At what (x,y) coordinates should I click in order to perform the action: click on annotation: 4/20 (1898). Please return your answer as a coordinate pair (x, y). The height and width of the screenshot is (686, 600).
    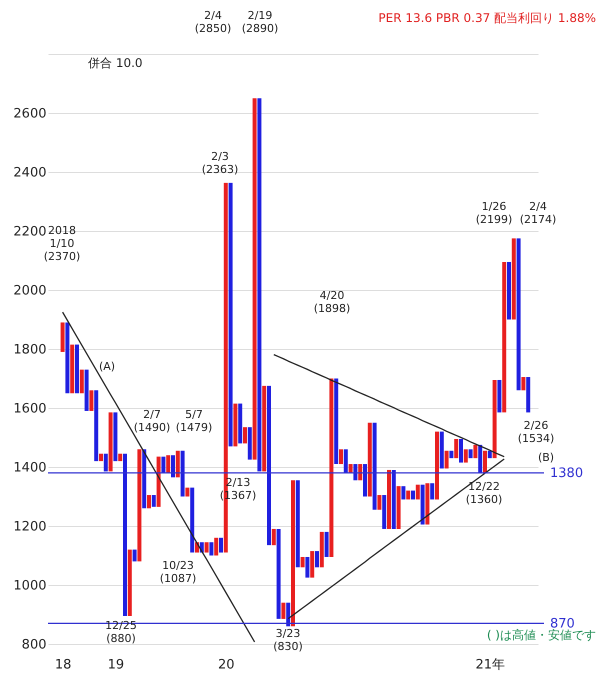
    Looking at the image, I should click on (332, 302).